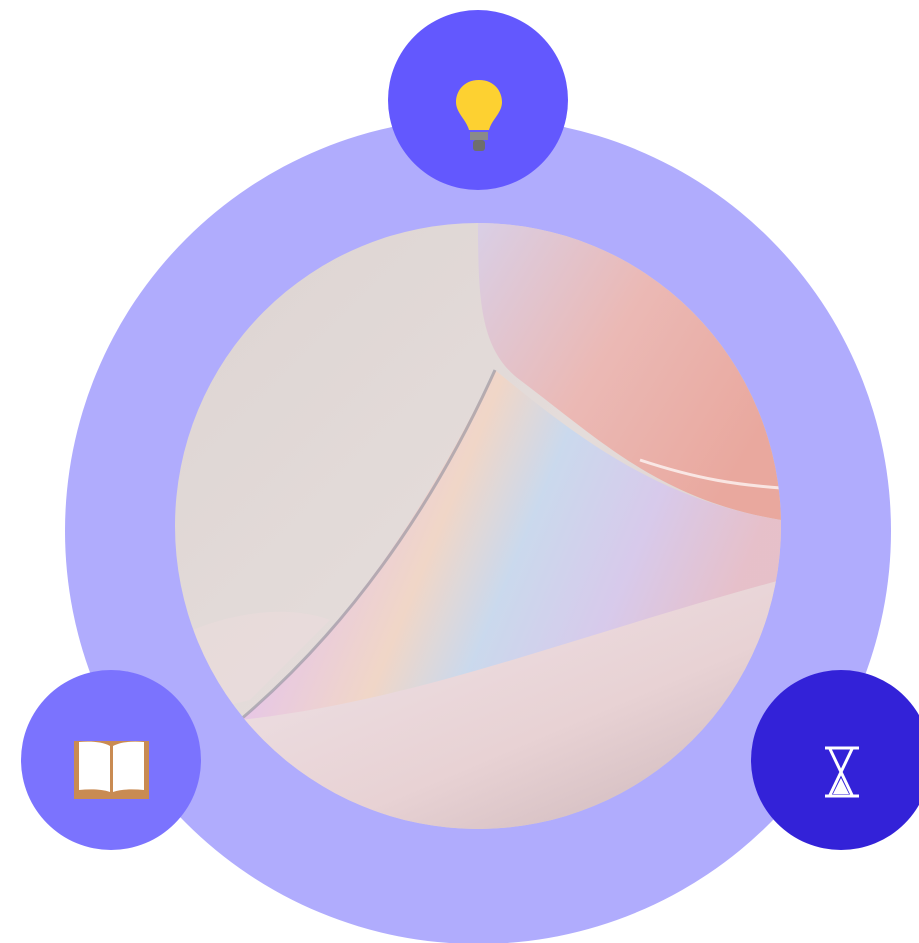 This screenshot has width=919, height=943. I want to click on book-badge, so click(111, 760).